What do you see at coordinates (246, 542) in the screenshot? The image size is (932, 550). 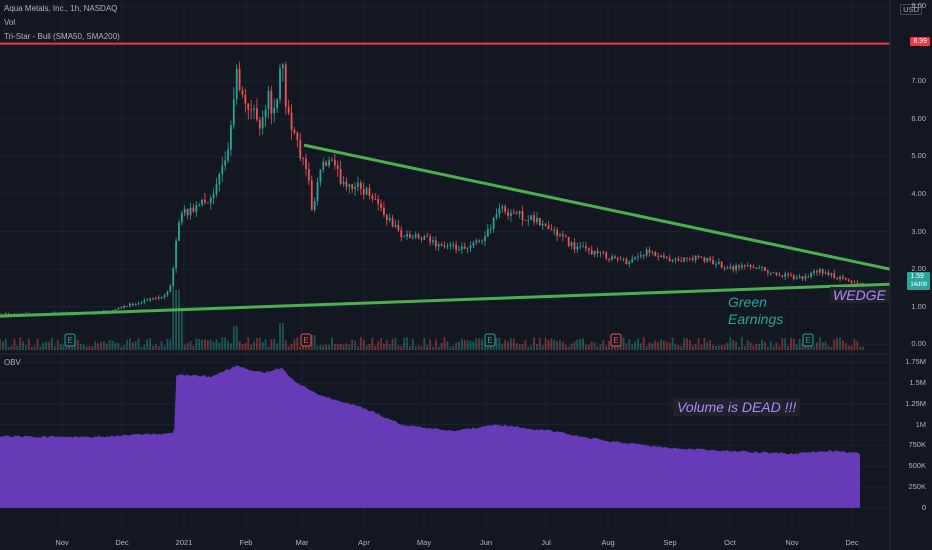 I see `time-tick-label: Feb` at bounding box center [246, 542].